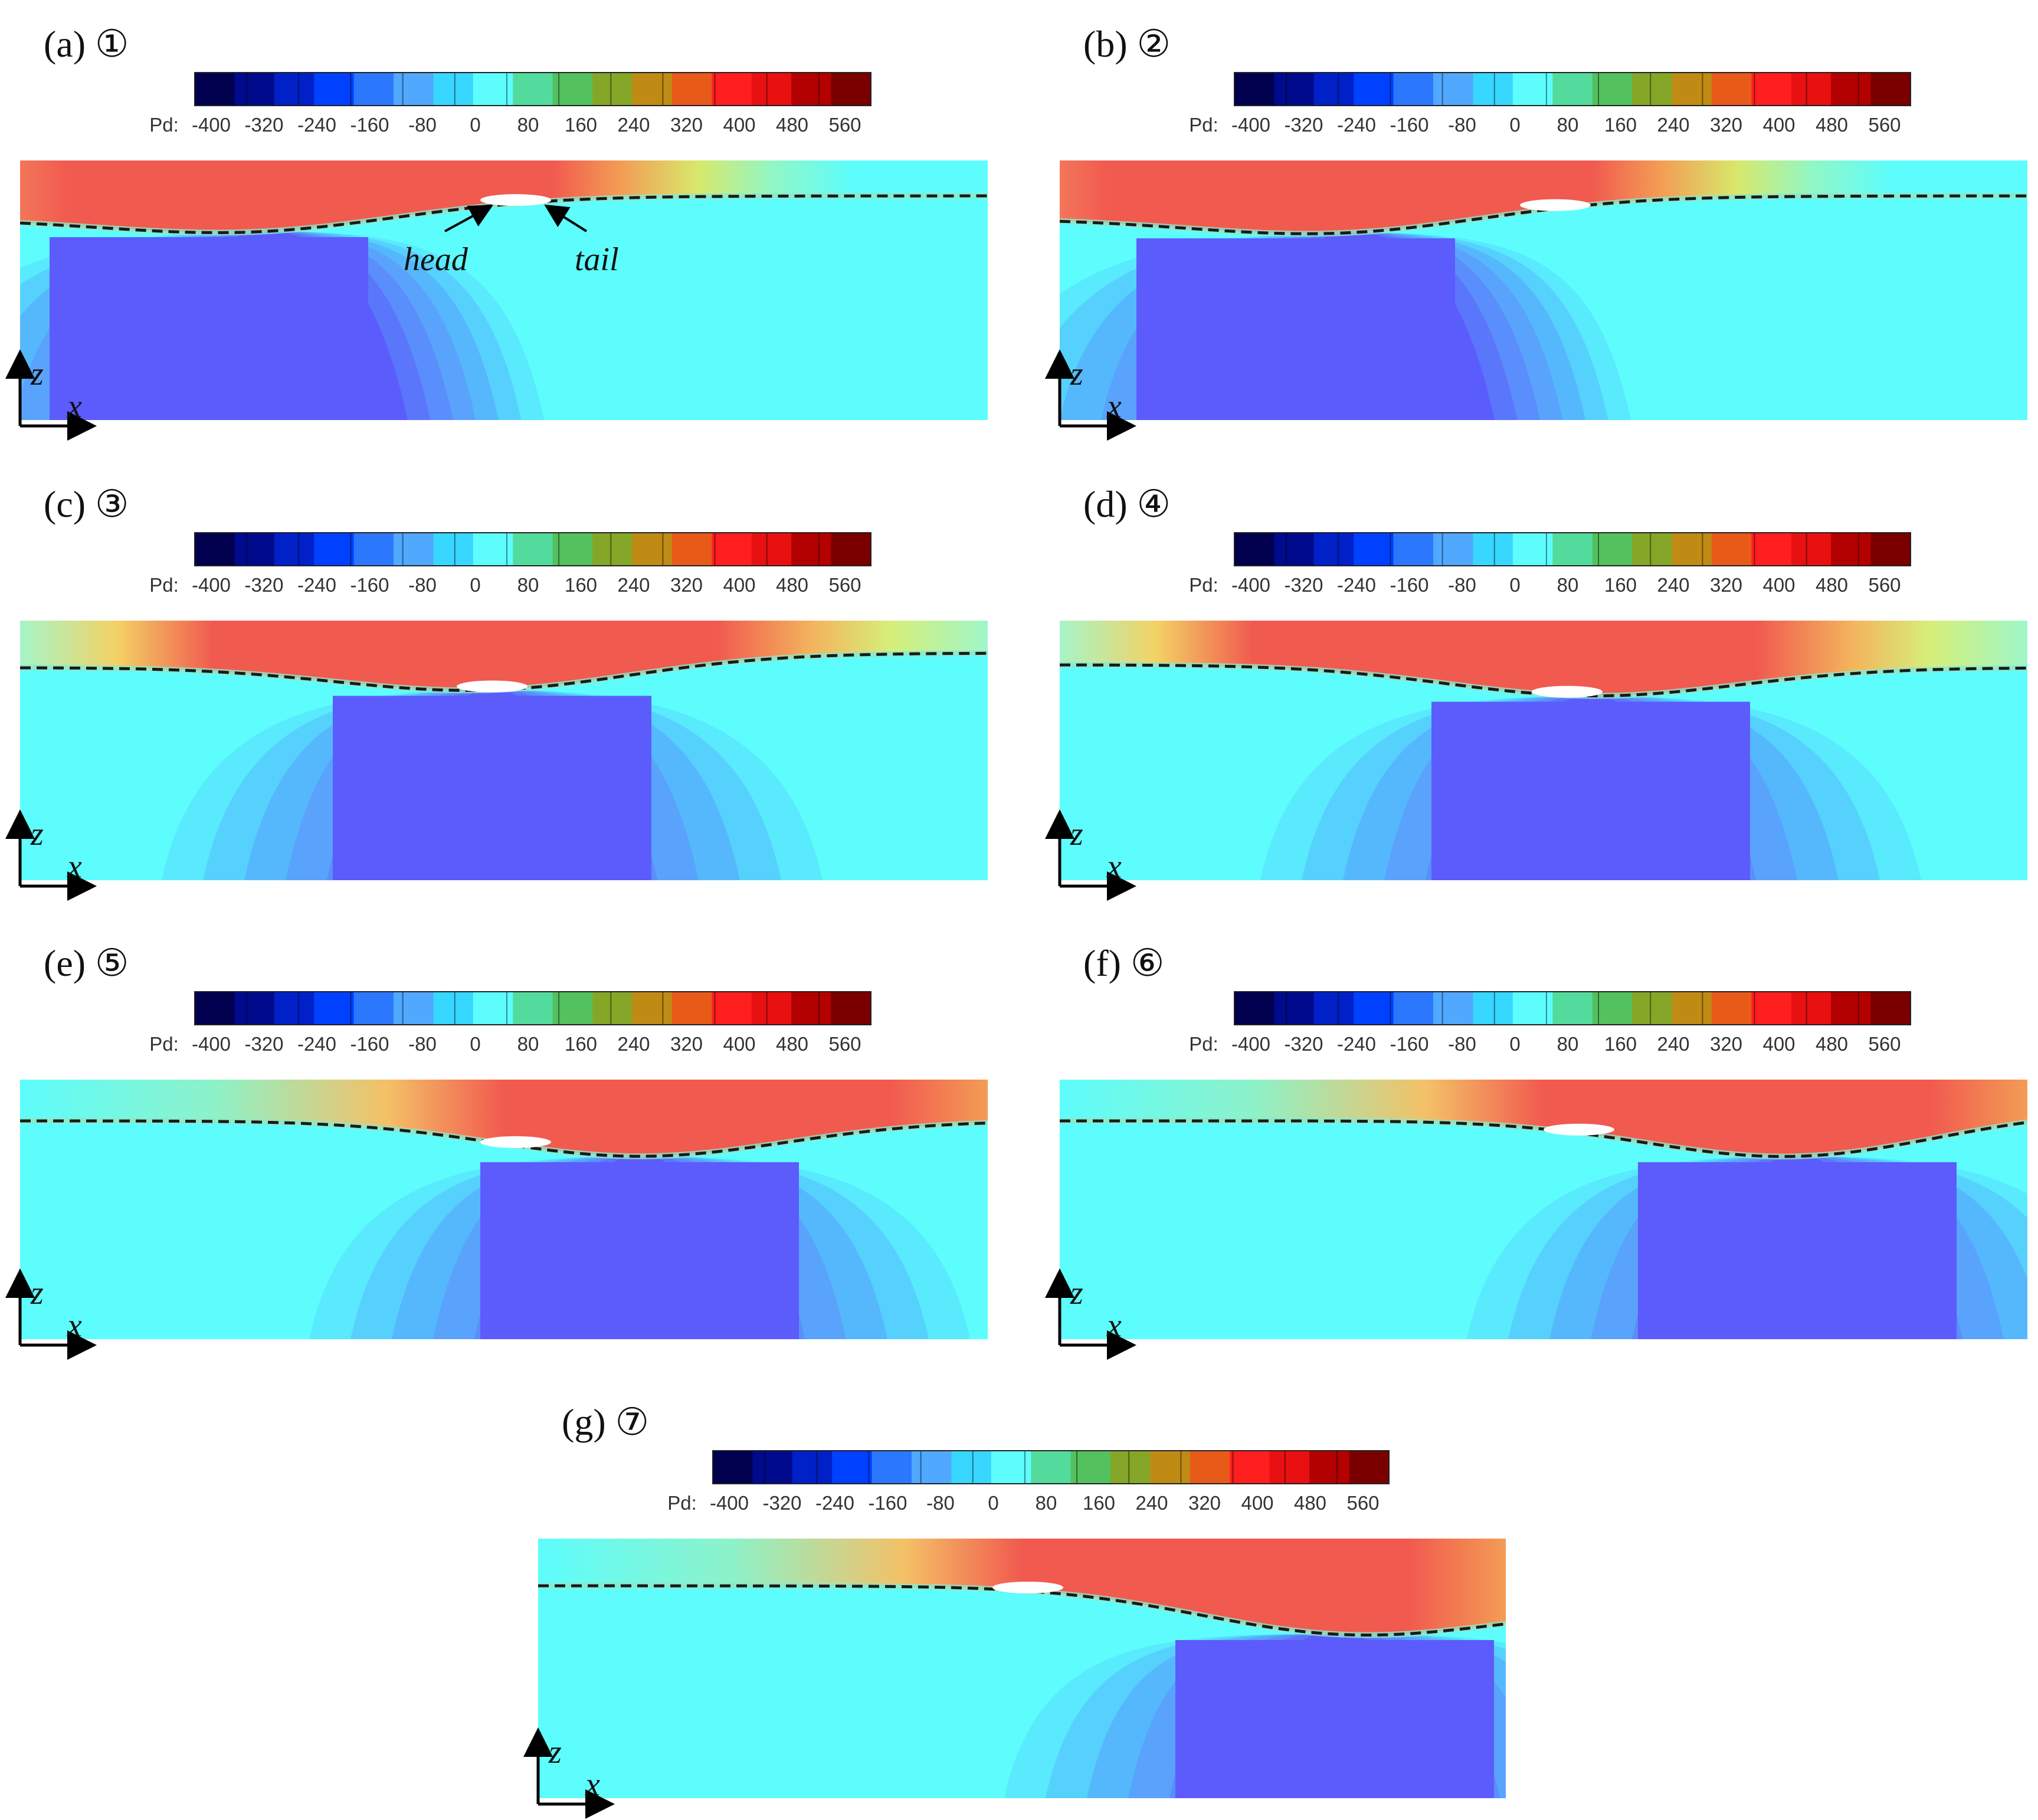 This screenshot has width=2038, height=1820. What do you see at coordinates (597, 259) in the screenshot?
I see `tail-annotation: tail` at bounding box center [597, 259].